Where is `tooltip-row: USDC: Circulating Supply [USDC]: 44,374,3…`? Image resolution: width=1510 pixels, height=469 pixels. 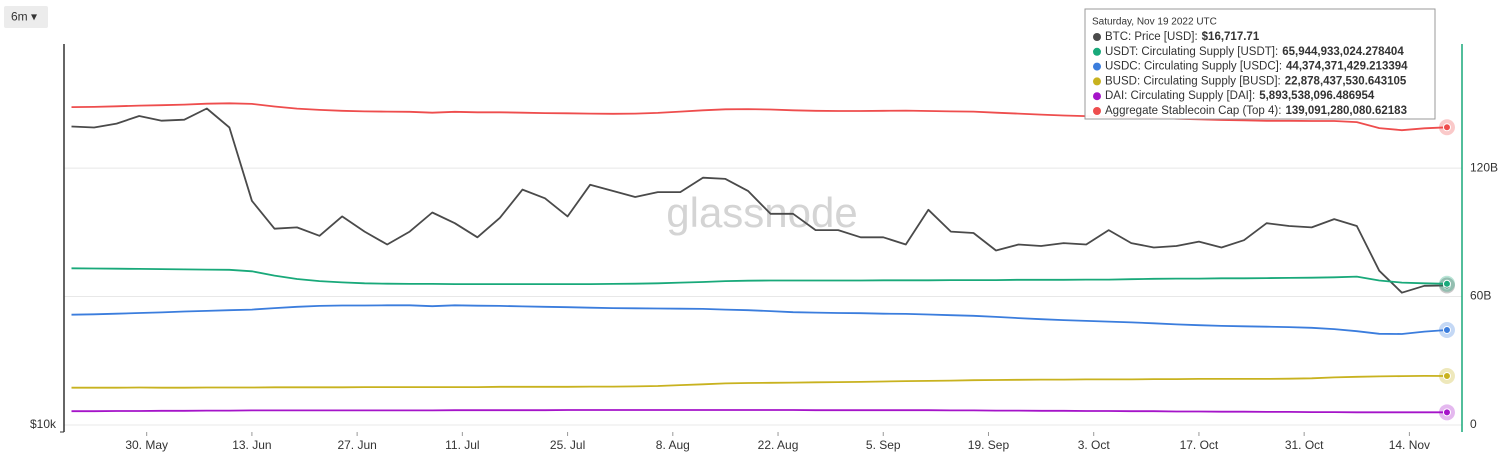
tooltip-row: USDC: Circulating Supply [USDC]: 44,374,3… is located at coordinates (1256, 67).